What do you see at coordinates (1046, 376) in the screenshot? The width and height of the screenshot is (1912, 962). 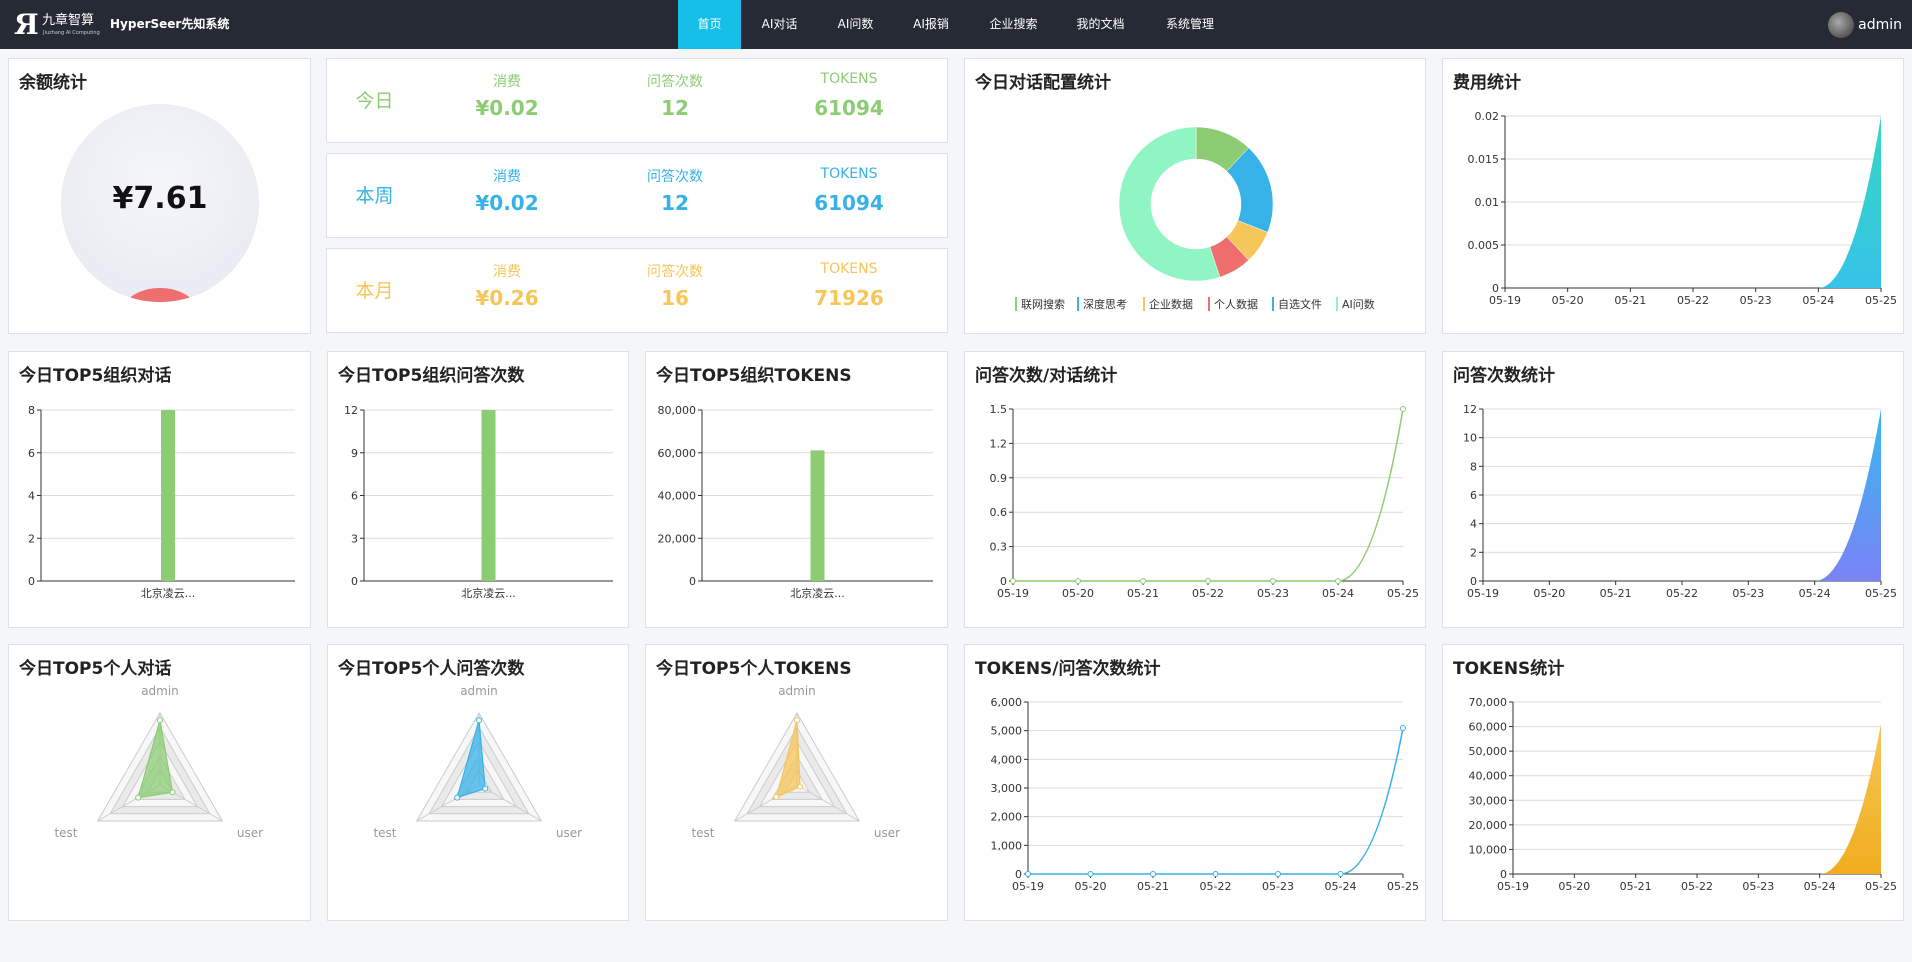 I see `card-title: 问答次数/对话统计` at bounding box center [1046, 376].